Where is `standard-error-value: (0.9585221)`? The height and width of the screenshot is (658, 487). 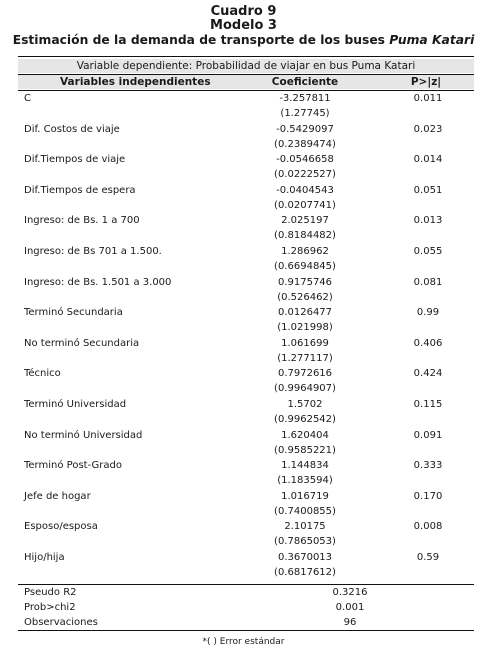 standard-error-value: (0.9585221) is located at coordinates (305, 450).